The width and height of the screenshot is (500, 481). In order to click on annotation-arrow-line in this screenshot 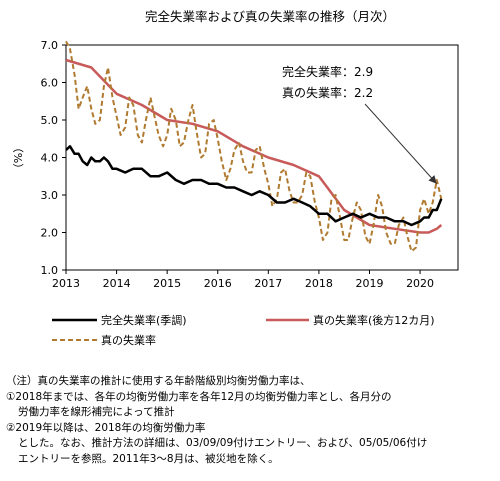, I will do `click(401, 144)`.